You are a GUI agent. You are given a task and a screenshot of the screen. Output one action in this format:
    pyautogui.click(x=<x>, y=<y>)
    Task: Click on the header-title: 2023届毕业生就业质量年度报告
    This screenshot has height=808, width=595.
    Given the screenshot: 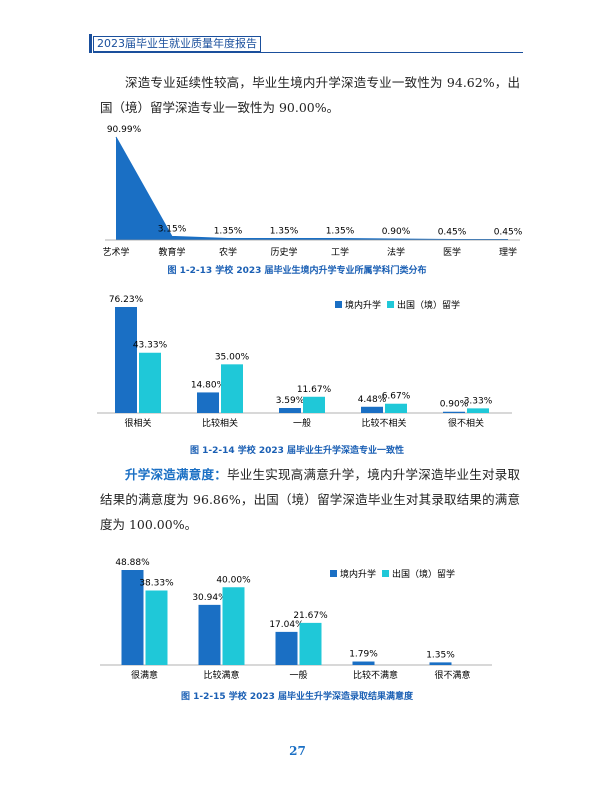 What is the action you would take?
    pyautogui.click(x=177, y=44)
    